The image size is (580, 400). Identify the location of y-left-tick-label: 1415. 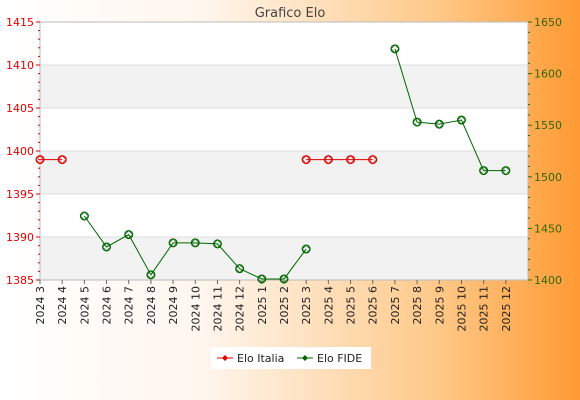
(20, 22).